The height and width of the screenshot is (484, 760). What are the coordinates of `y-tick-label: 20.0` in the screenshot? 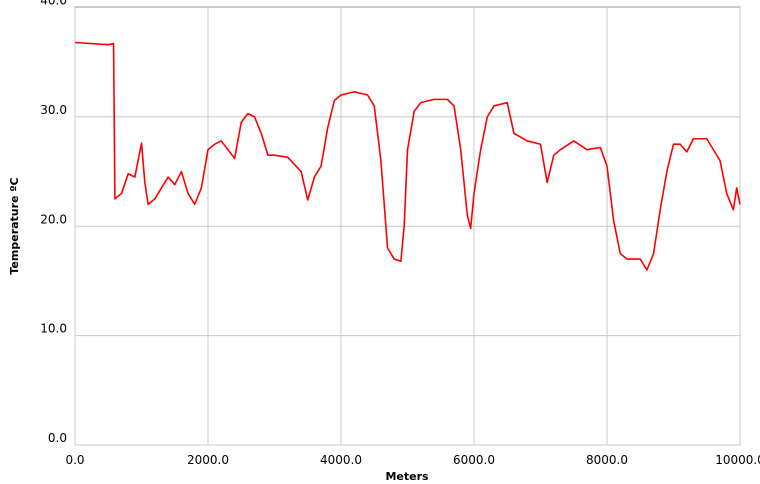 It's located at (53, 219).